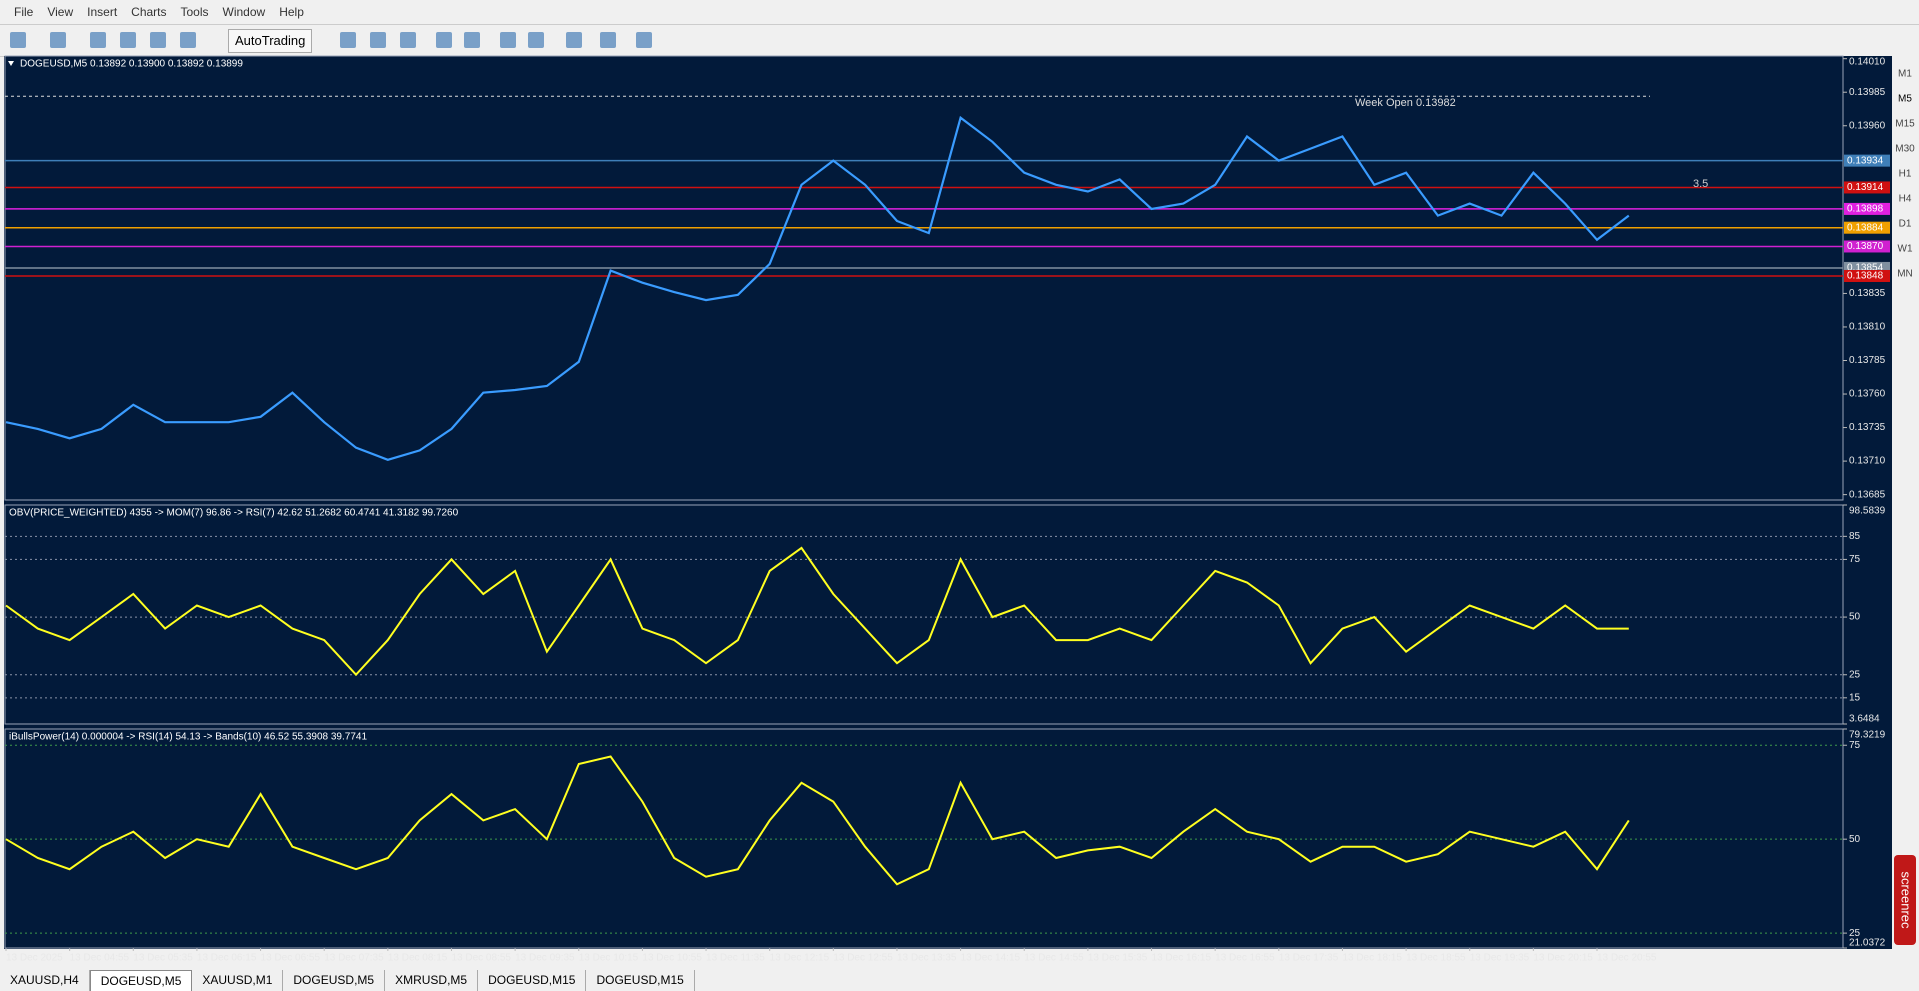 Image resolution: width=1919 pixels, height=991 pixels. I want to click on y-tick-label: 0.13835, so click(1867, 293).